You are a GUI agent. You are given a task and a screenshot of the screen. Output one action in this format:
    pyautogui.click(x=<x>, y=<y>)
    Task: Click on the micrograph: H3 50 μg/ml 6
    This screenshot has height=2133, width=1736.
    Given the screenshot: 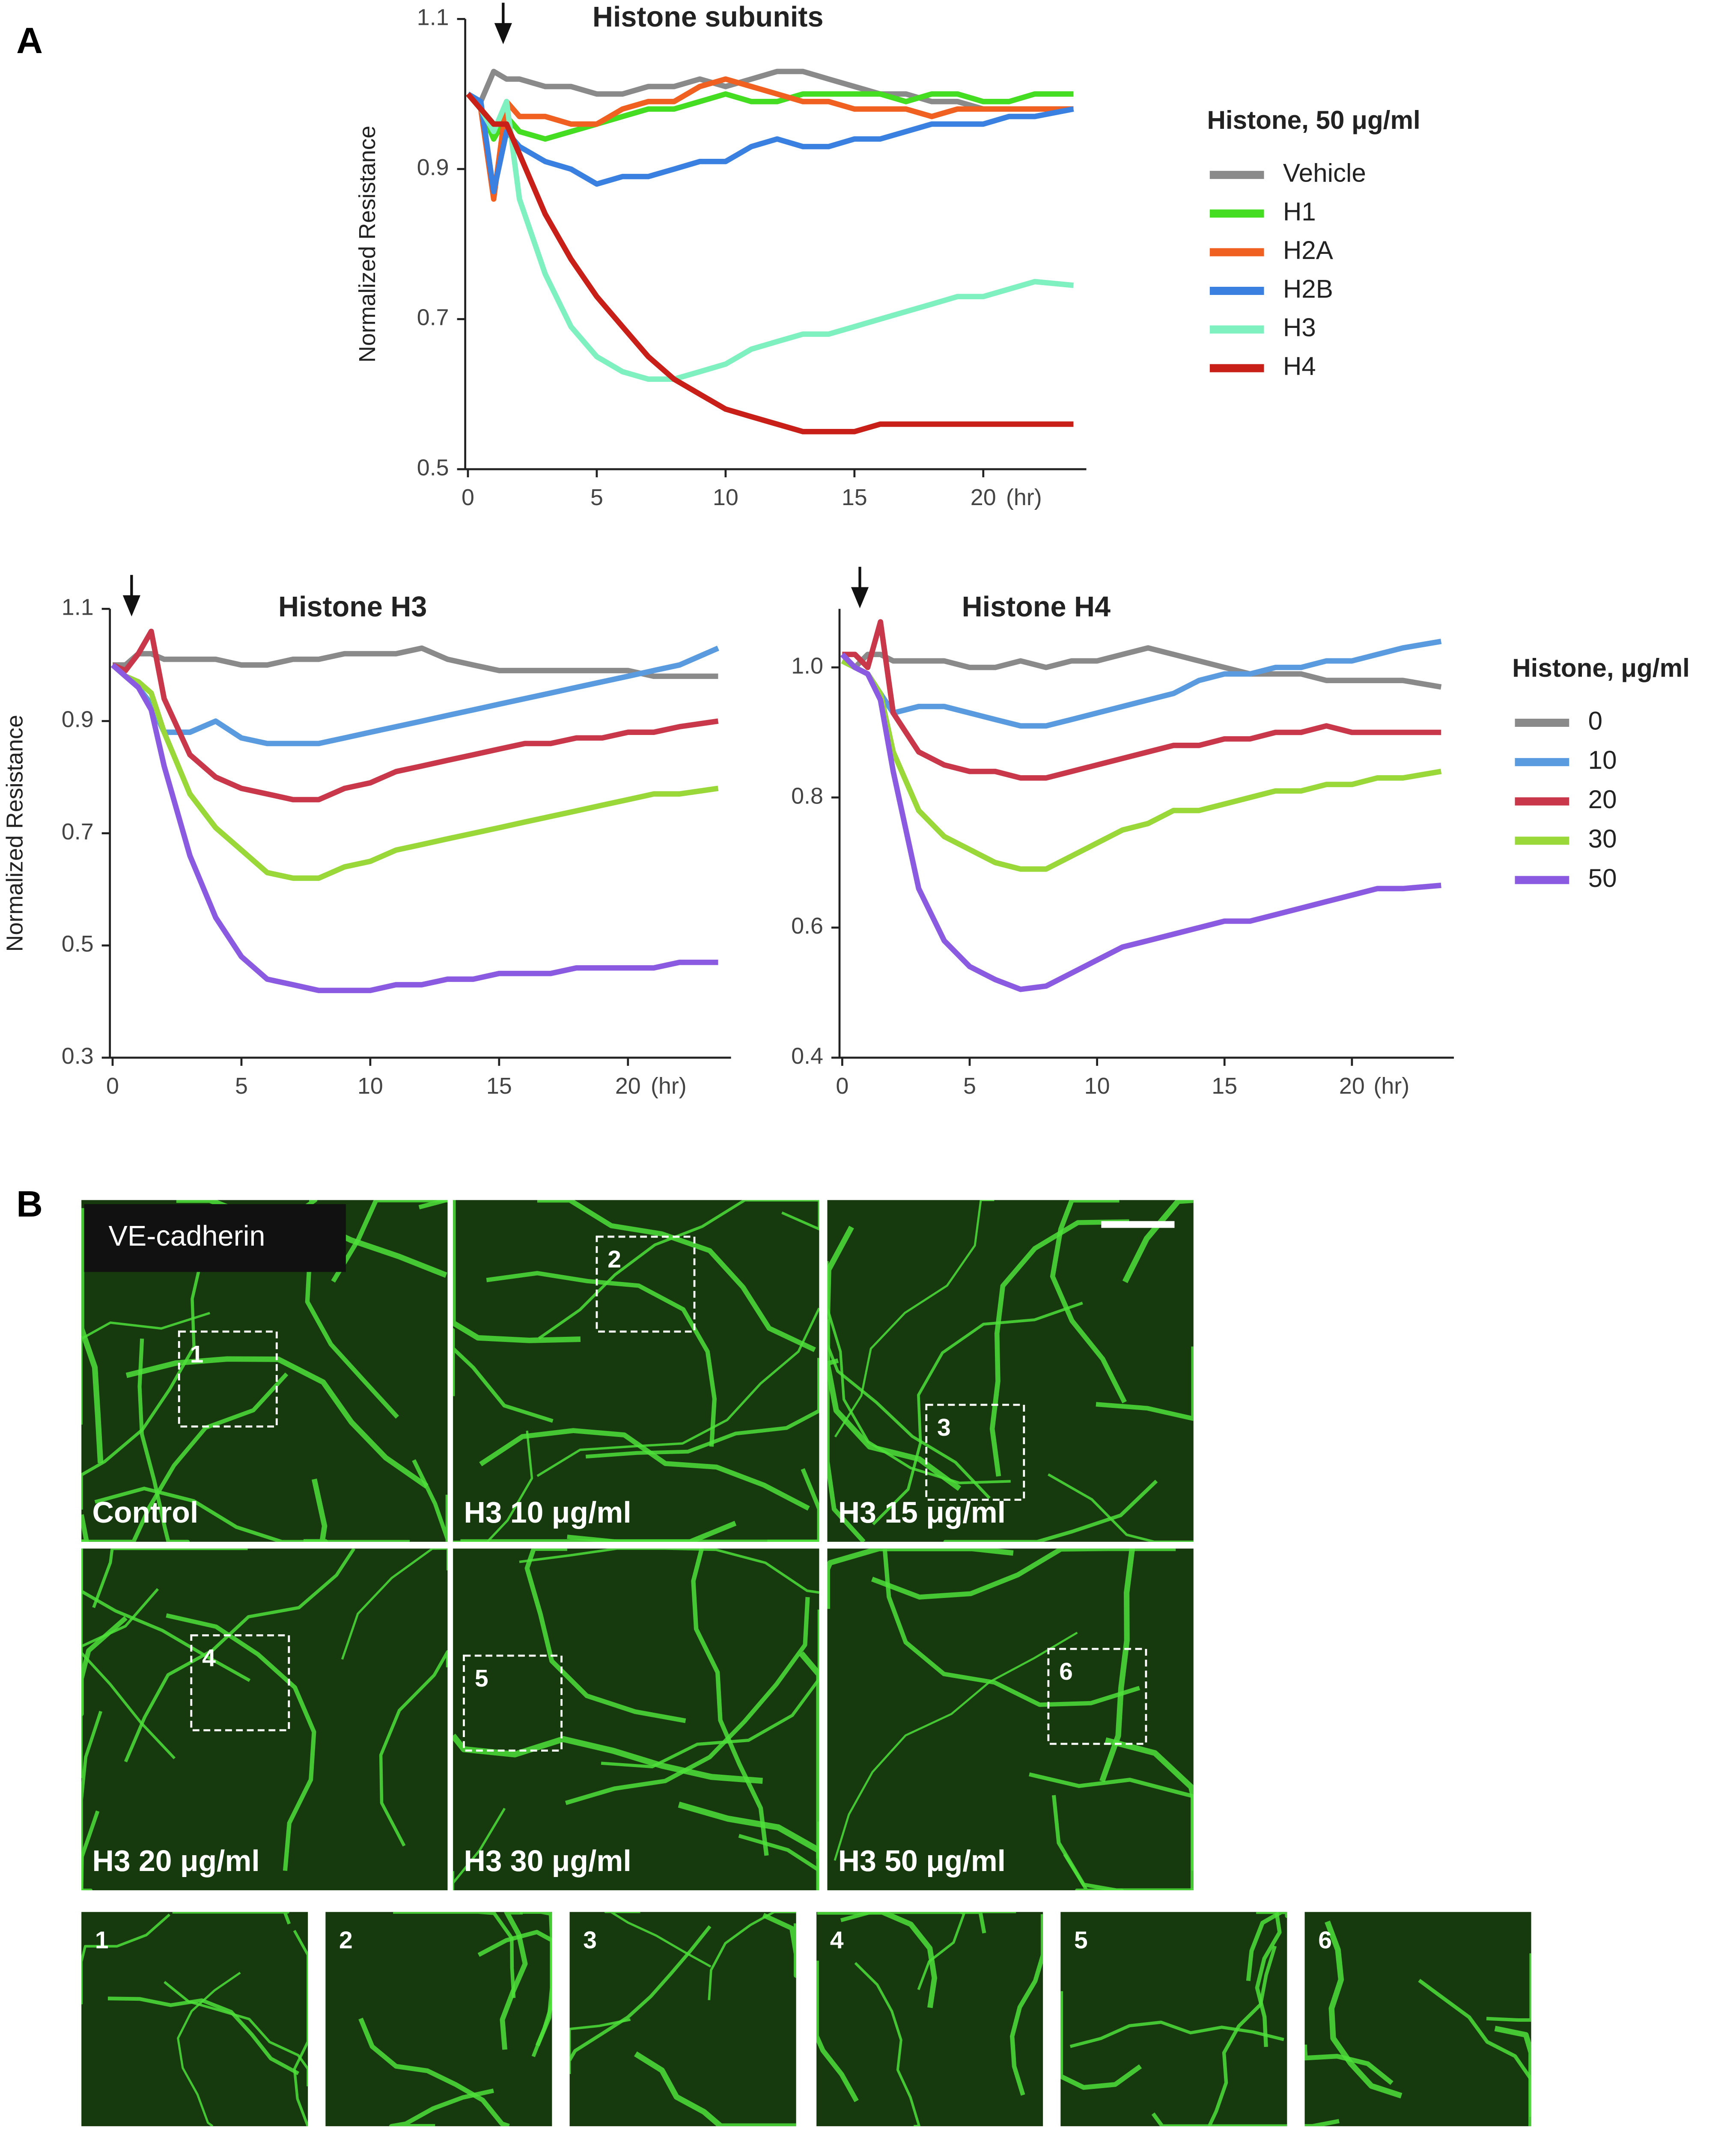 What is the action you would take?
    pyautogui.click(x=1010, y=1719)
    